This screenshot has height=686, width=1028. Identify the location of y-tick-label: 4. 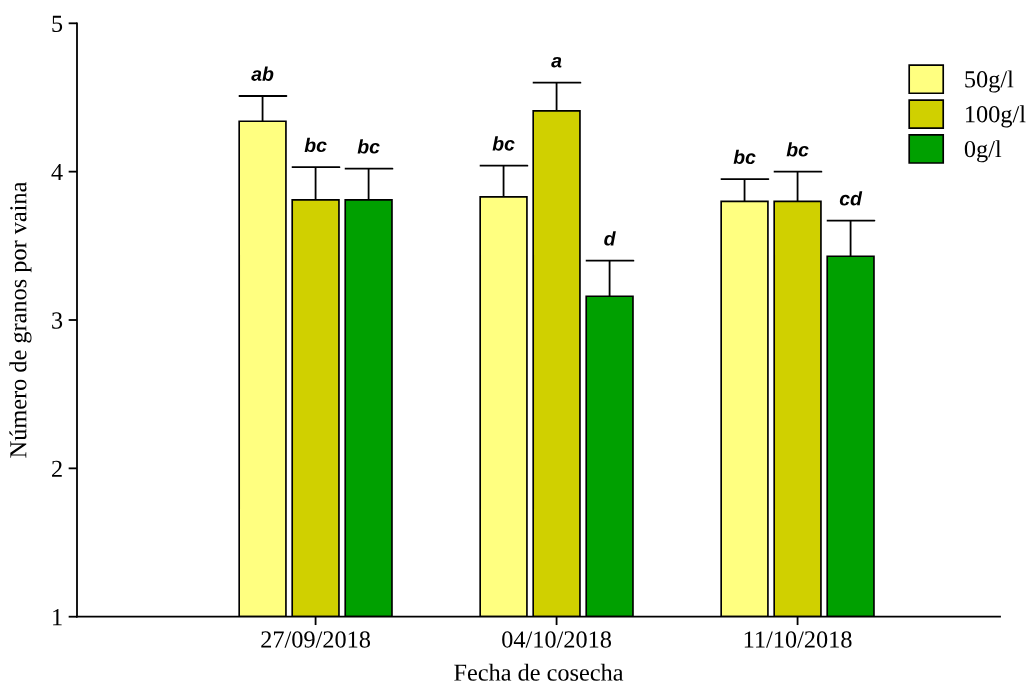
(57, 172).